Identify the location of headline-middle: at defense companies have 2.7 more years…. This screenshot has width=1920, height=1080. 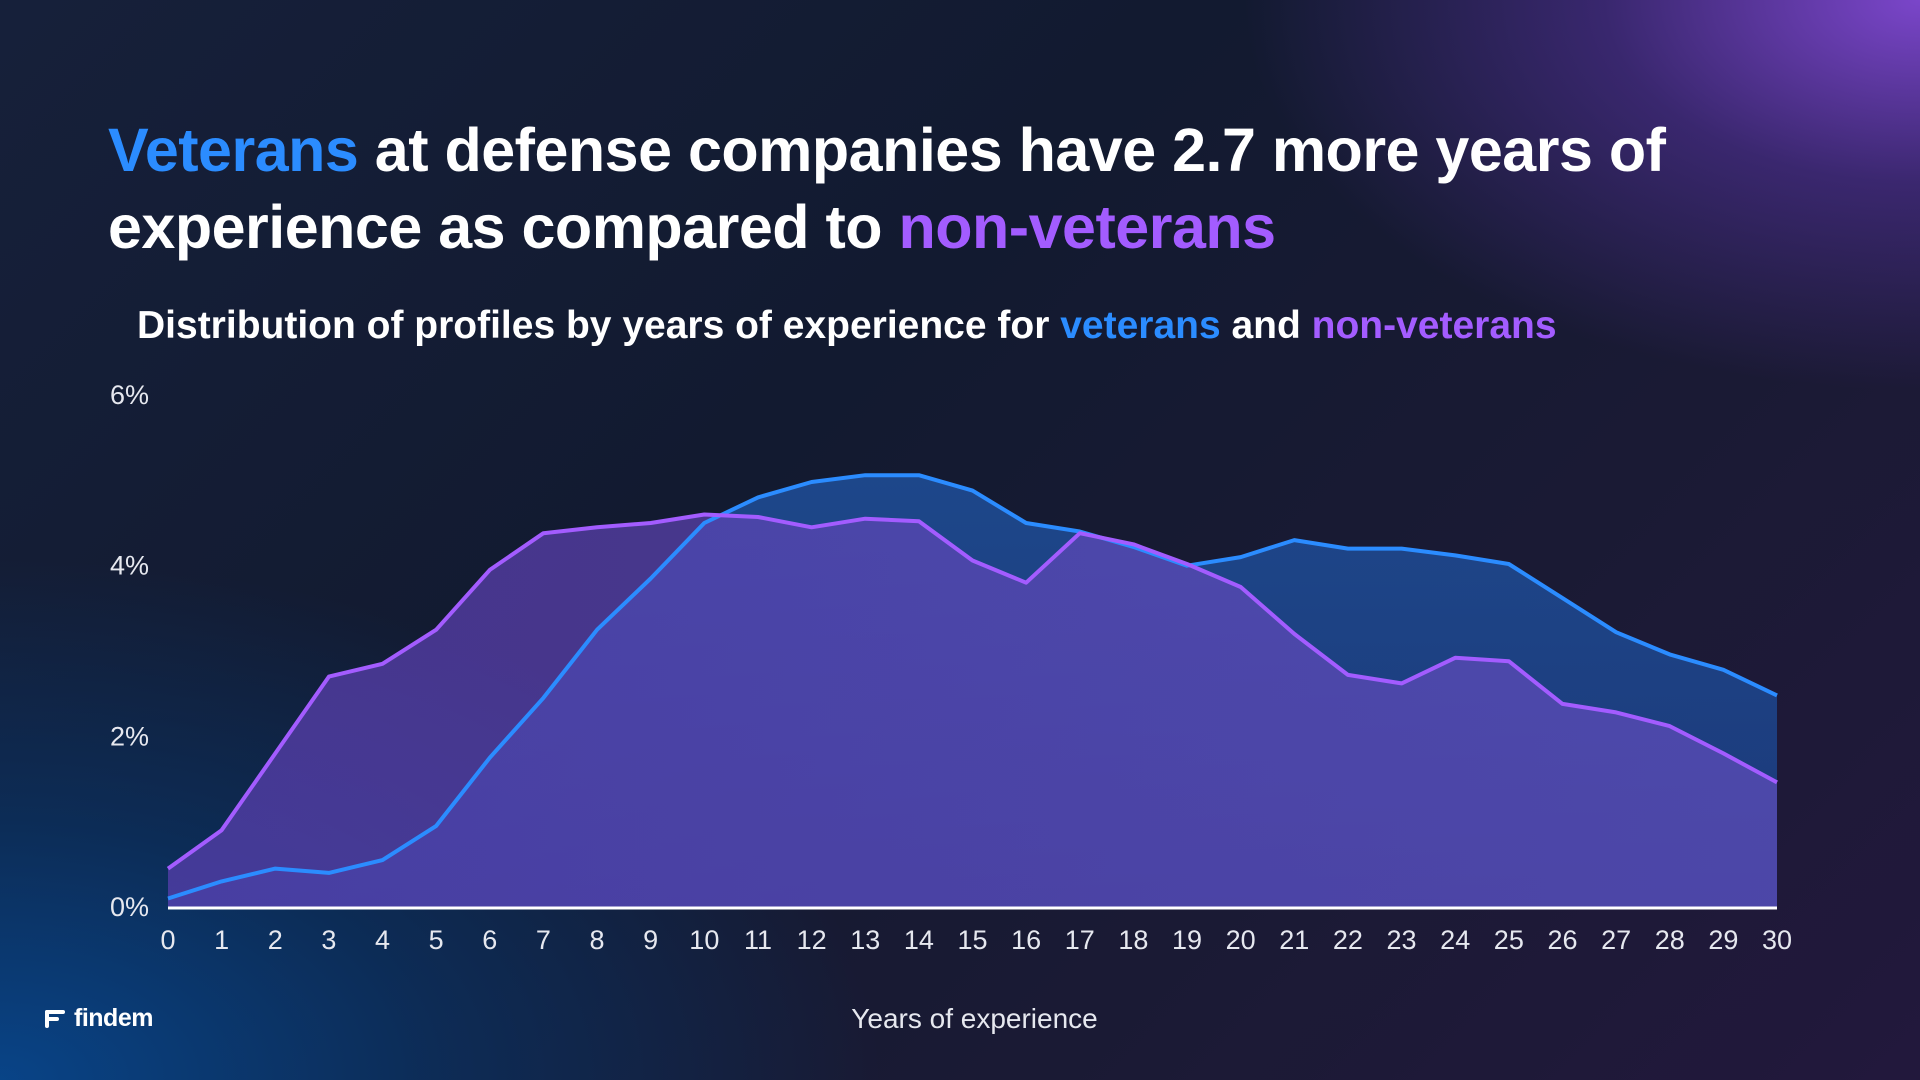
(887, 188).